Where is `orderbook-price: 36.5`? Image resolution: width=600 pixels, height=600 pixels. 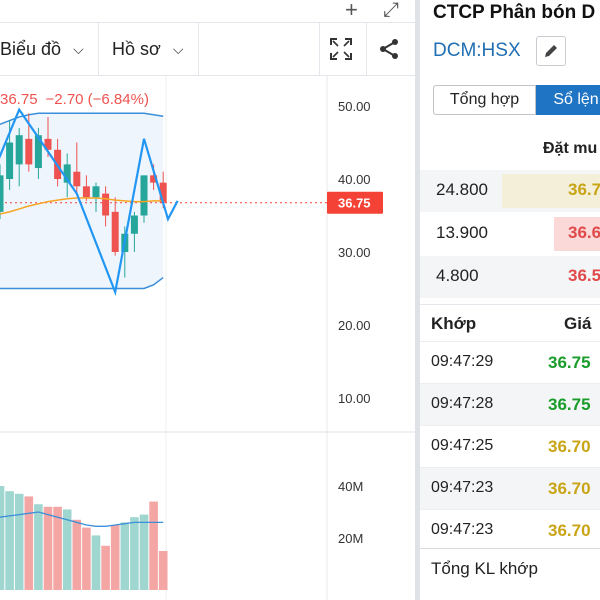 orderbook-price: 36.5 is located at coordinates (584, 275).